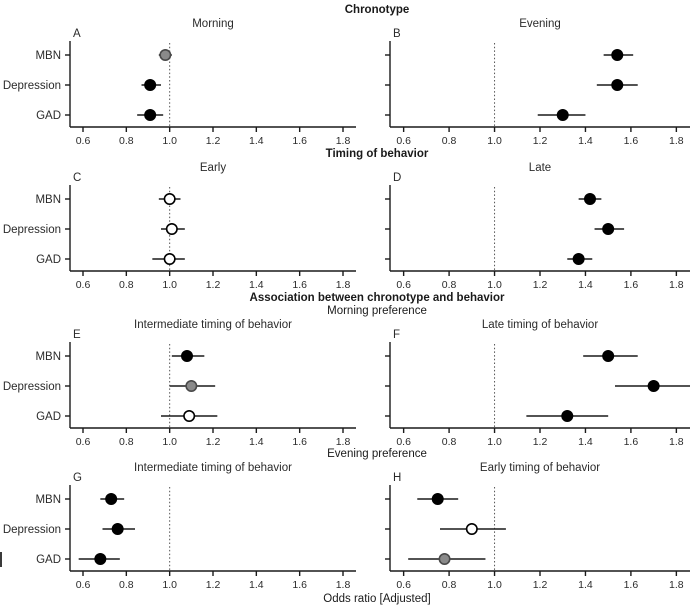 Image resolution: width=698 pixels, height=615 pixels. Describe the element at coordinates (397, 178) in the screenshot. I see `panel-letter: D` at that location.